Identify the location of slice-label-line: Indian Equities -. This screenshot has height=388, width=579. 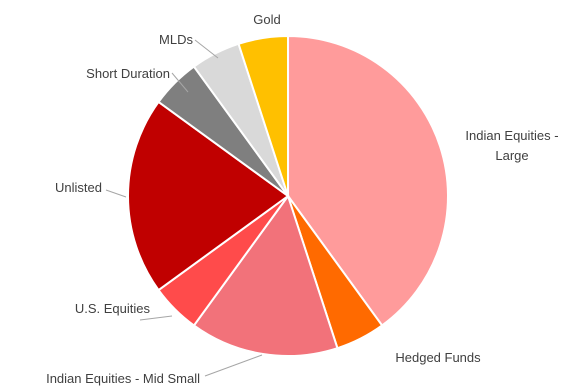
(511, 135).